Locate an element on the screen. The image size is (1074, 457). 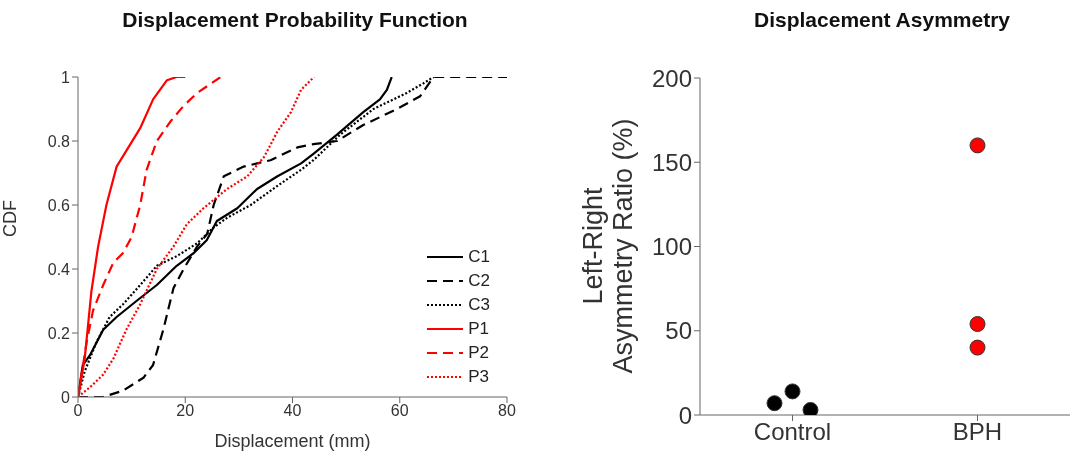
y-tick-label: 0.2 is located at coordinates (59, 333).